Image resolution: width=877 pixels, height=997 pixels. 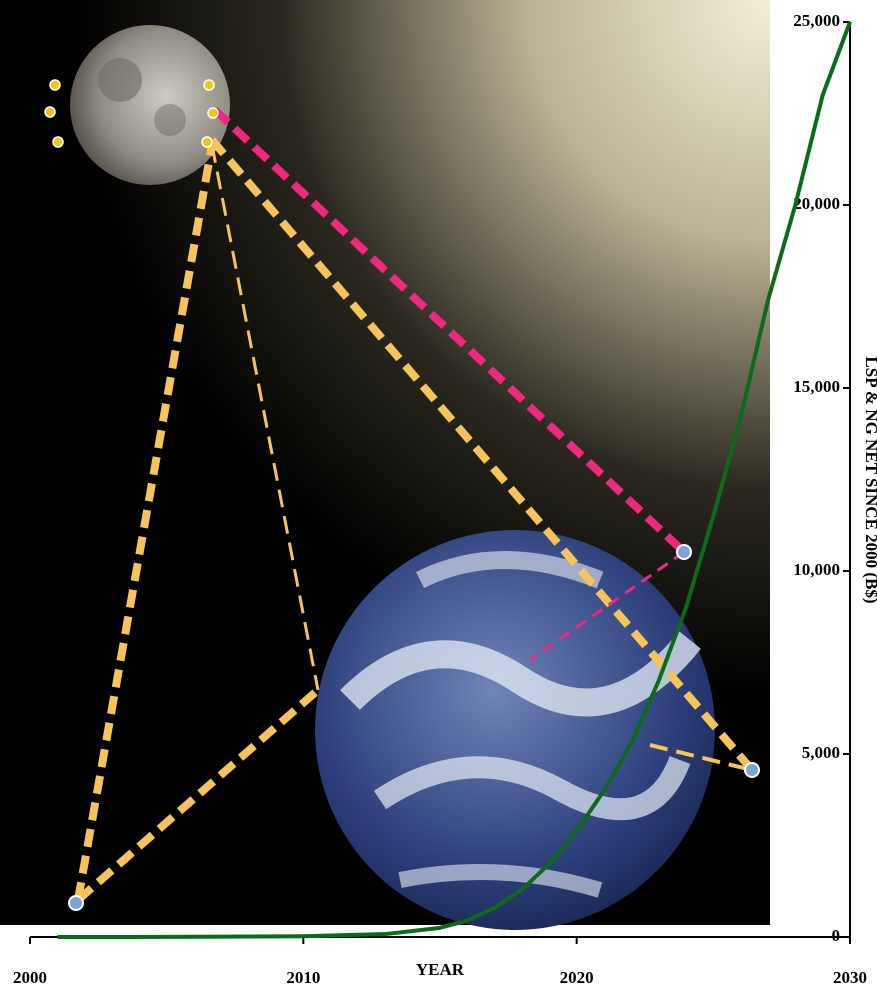 What do you see at coordinates (816, 386) in the screenshot?
I see `y-tick-label: 15,000` at bounding box center [816, 386].